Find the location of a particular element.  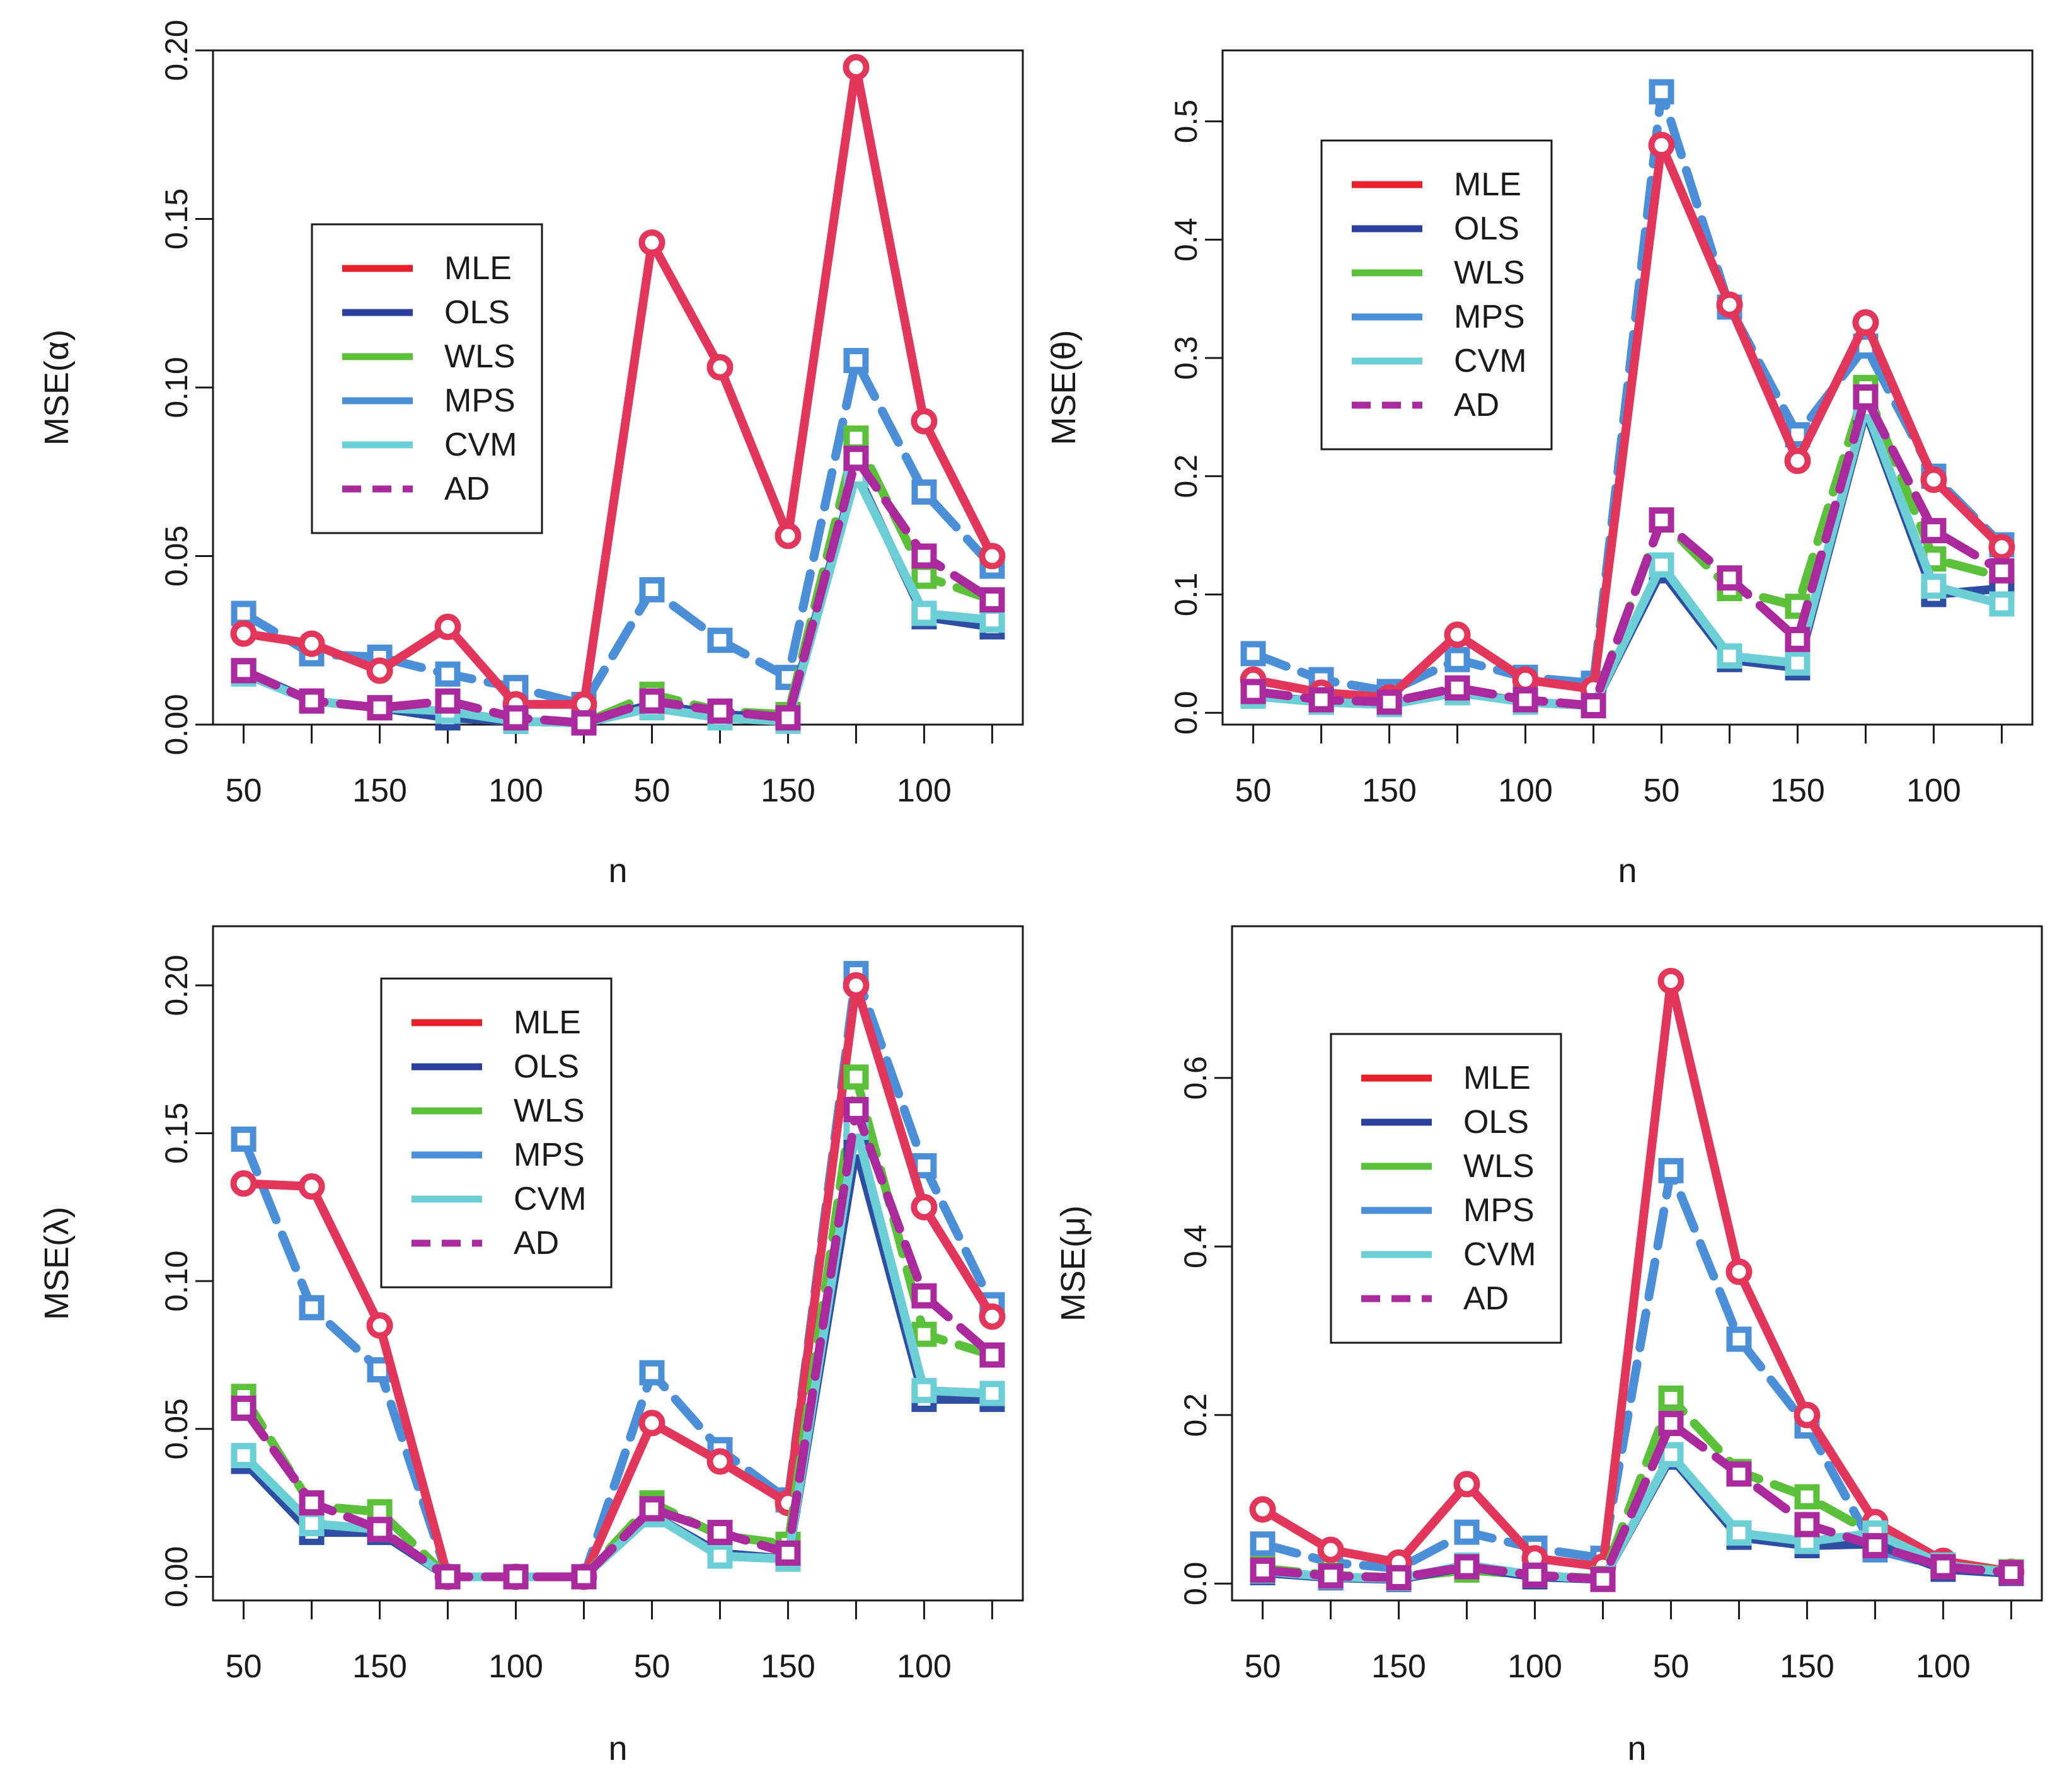

series-ad is located at coordinates (618, 1343).